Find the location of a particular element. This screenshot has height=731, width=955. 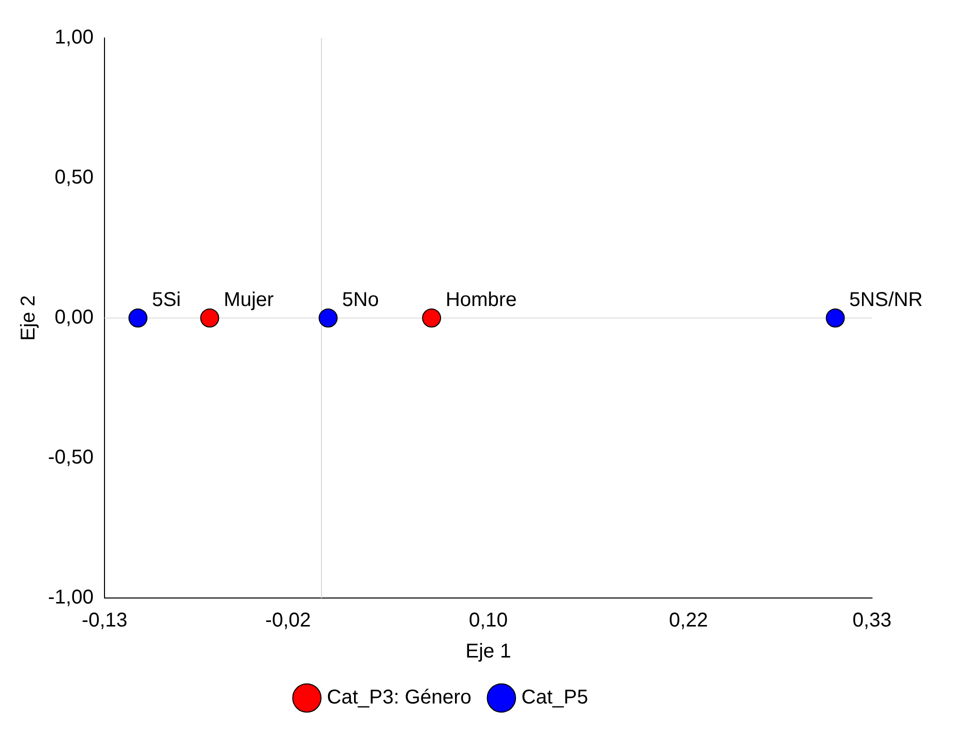

x-tick-label: 0,22 is located at coordinates (688, 621).